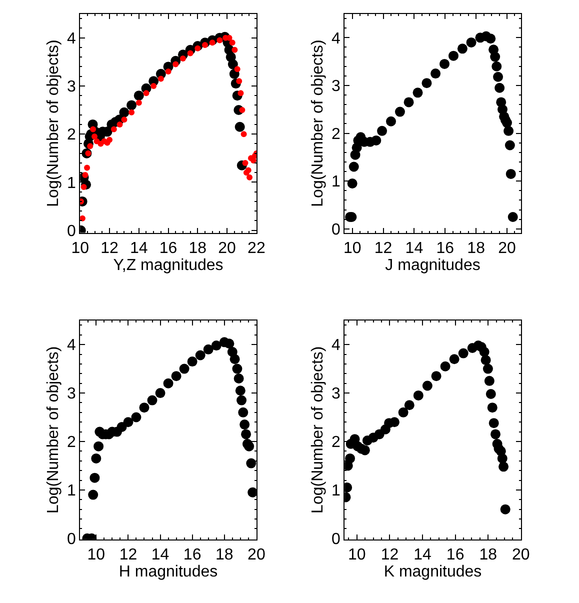  I want to click on x-axis-title: K magnitudes, so click(433, 572).